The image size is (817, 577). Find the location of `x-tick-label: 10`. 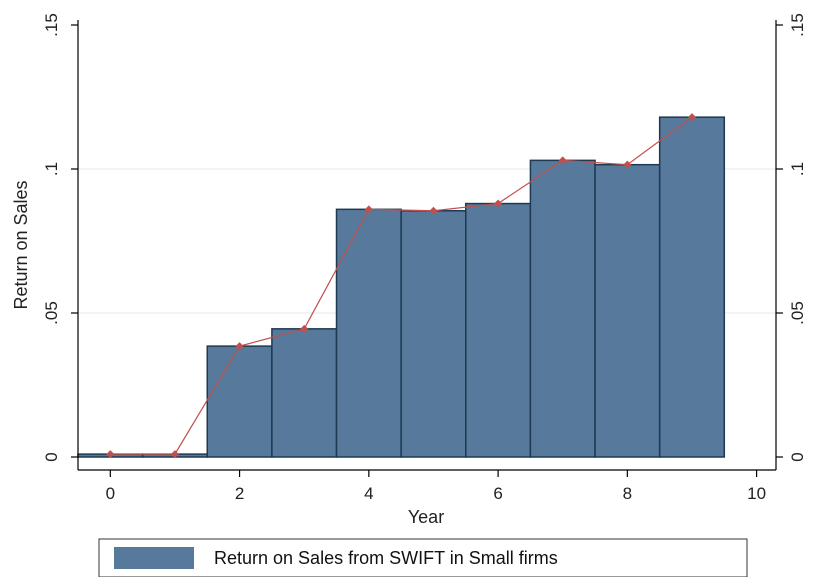

x-tick-label: 10 is located at coordinates (756, 493).